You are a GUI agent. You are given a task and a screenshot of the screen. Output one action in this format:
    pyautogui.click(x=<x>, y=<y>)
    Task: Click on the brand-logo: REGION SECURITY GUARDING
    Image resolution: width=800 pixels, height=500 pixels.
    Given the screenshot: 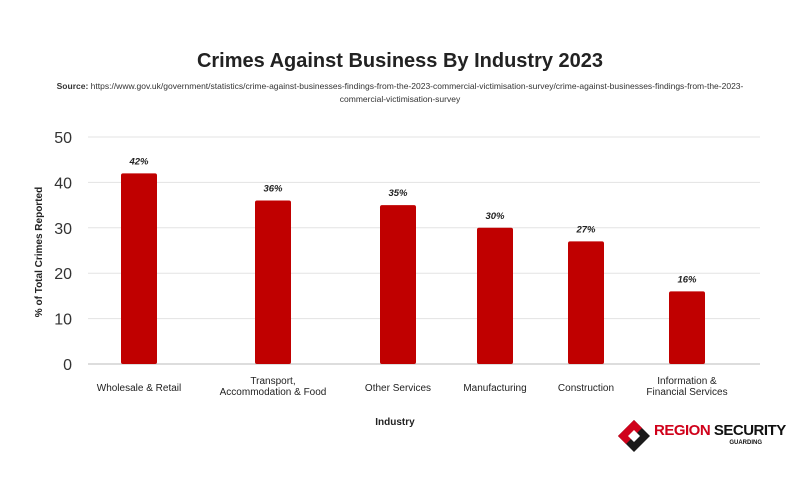 What is the action you would take?
    pyautogui.click(x=701, y=436)
    